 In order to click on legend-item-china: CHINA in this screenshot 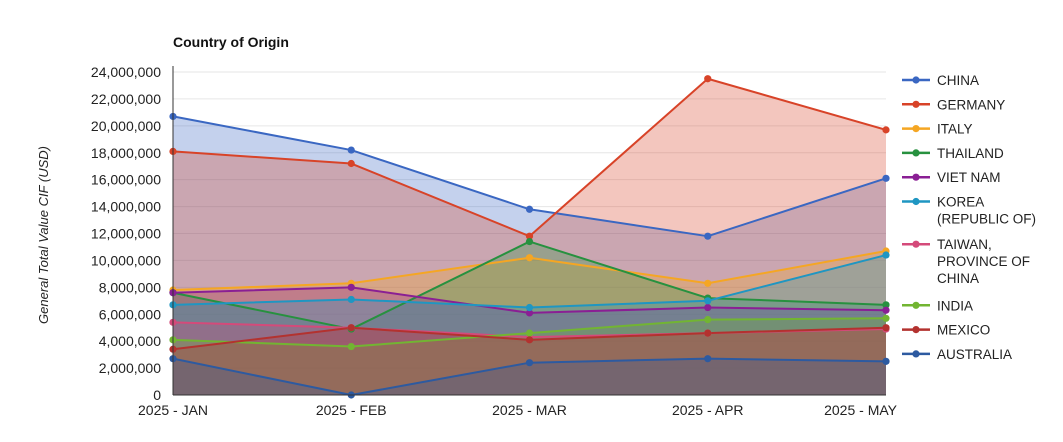, I will do `click(940, 80)`.